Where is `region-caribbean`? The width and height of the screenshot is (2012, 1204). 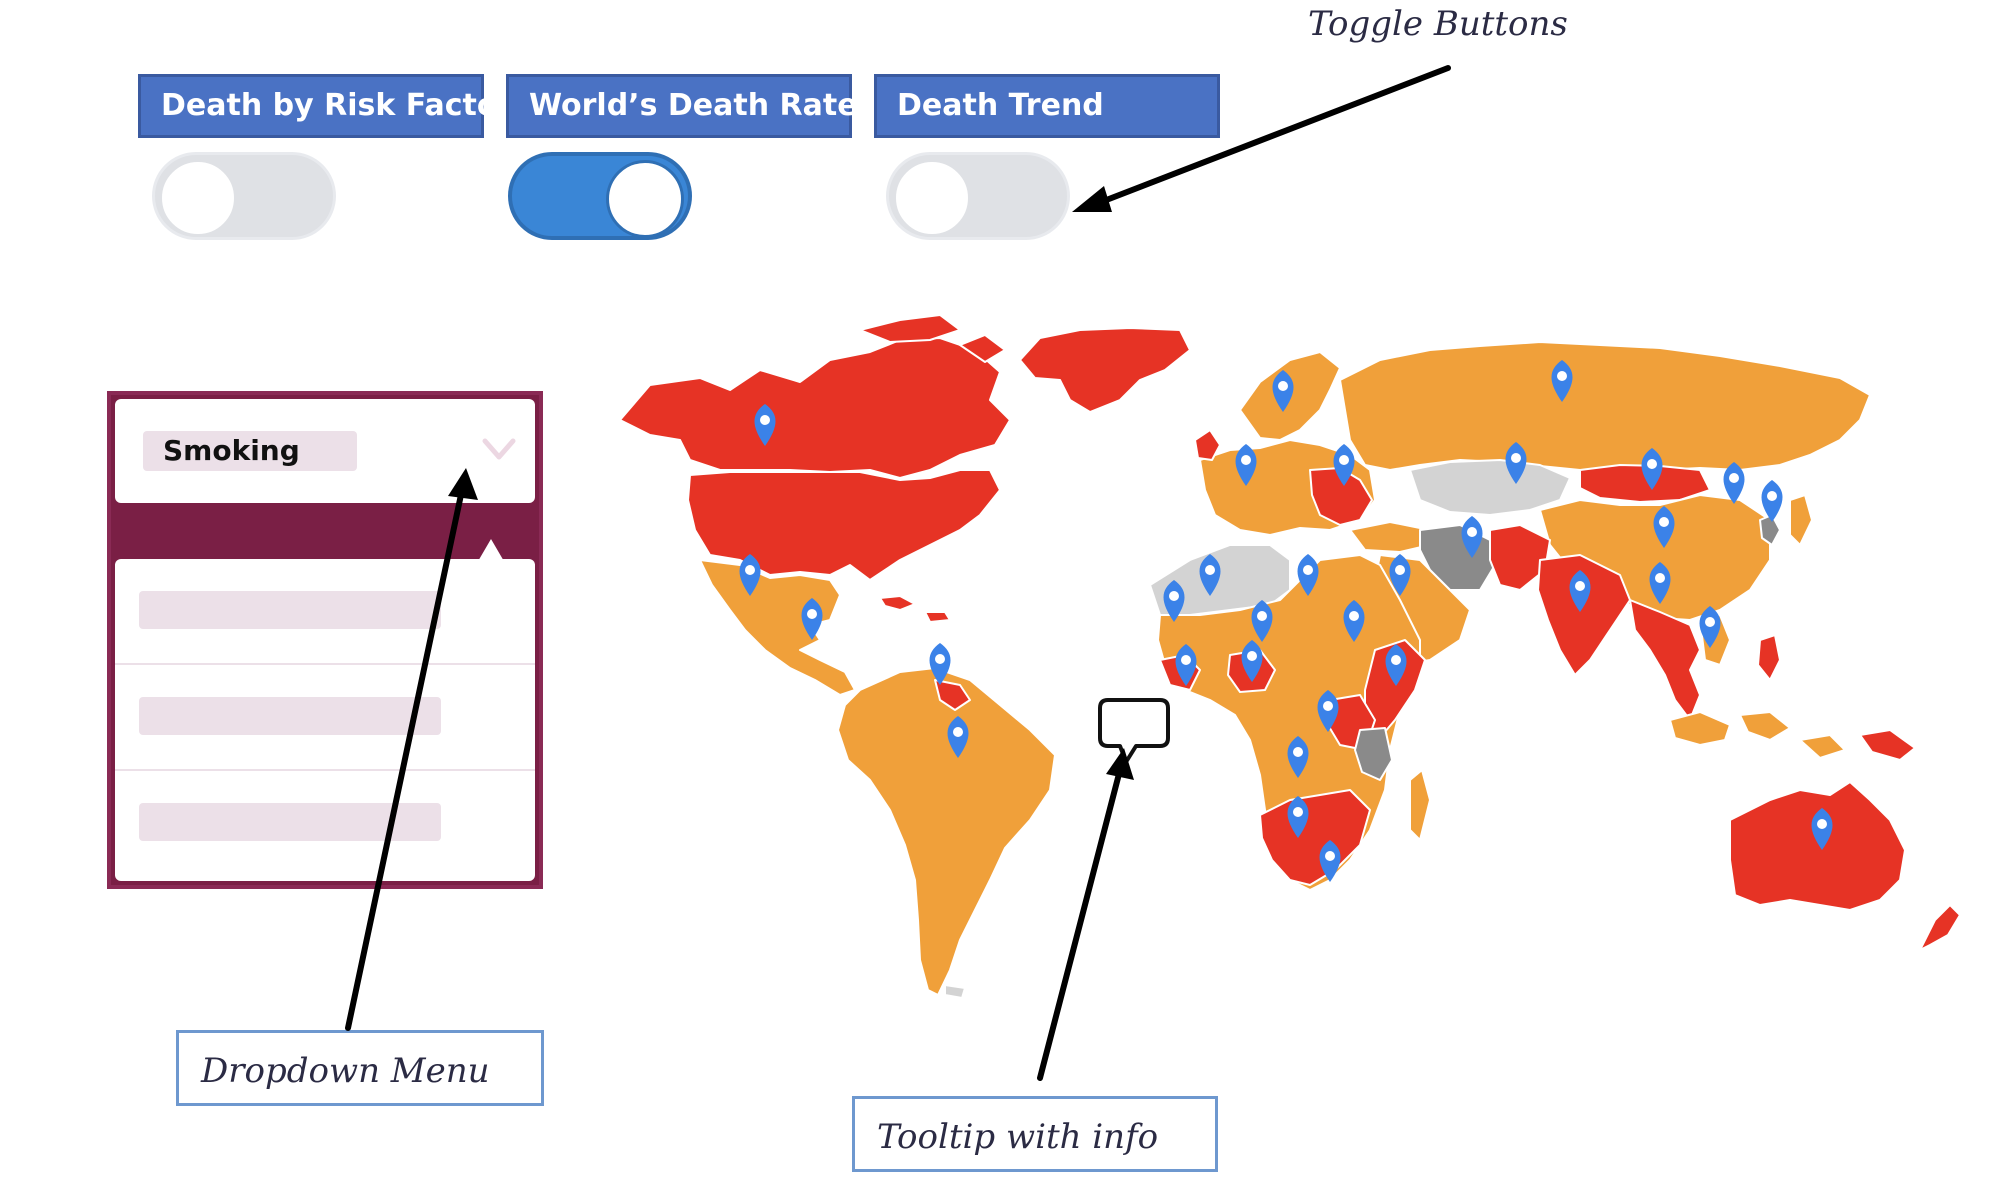 region-caribbean is located at coordinates (915, 609).